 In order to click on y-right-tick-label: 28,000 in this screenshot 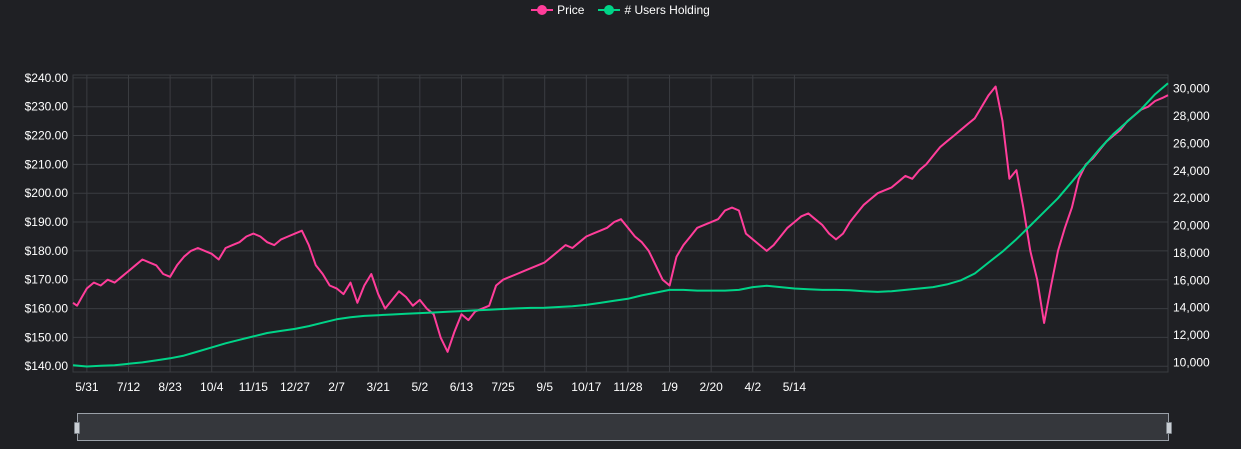, I will do `click(1191, 116)`.